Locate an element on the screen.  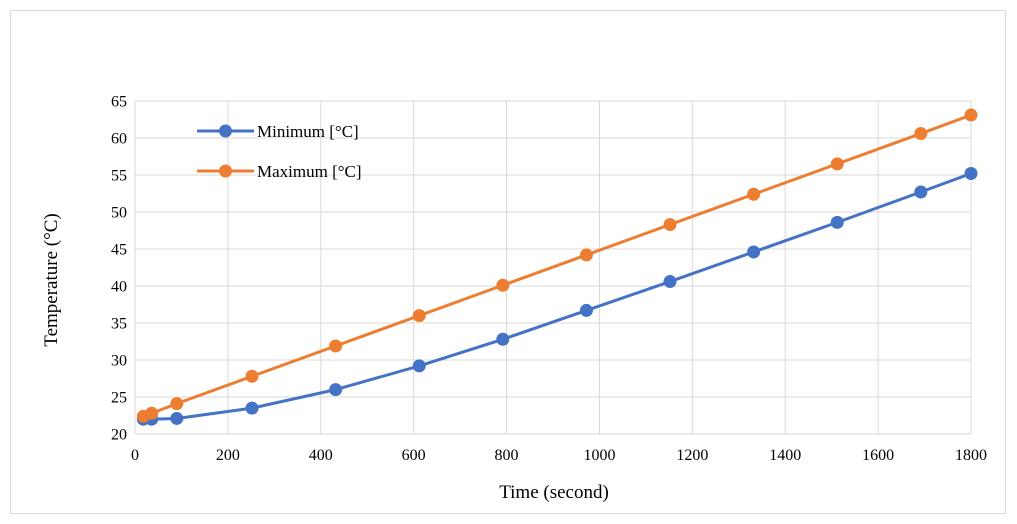
y-axis-title: Temperature (°C) is located at coordinates (51, 279).